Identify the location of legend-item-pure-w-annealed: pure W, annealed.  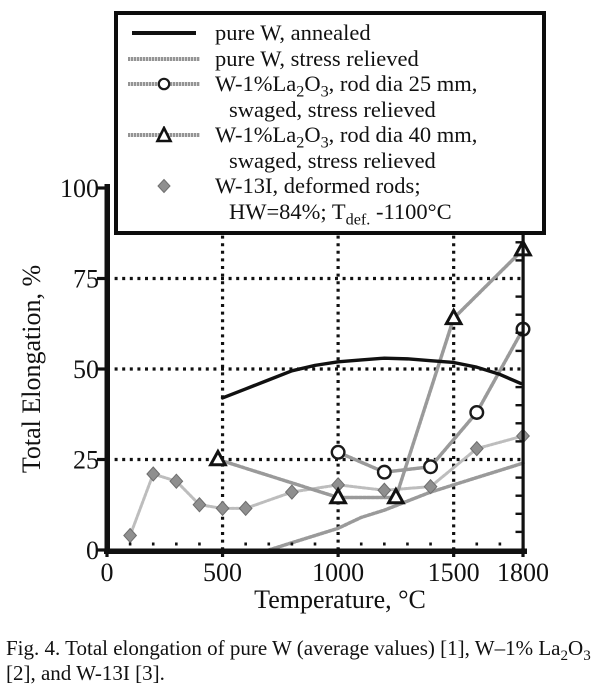
(330, 33).